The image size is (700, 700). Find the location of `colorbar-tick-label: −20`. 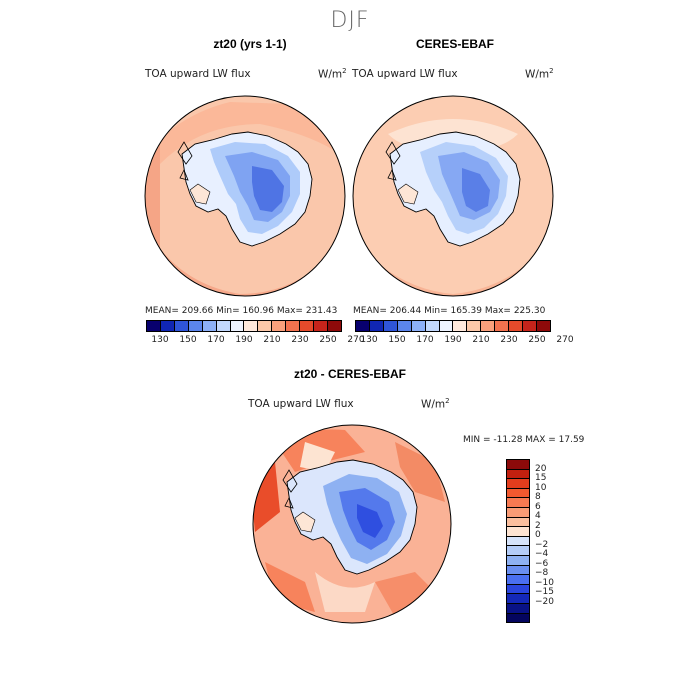

colorbar-tick-label: −20 is located at coordinates (544, 601).